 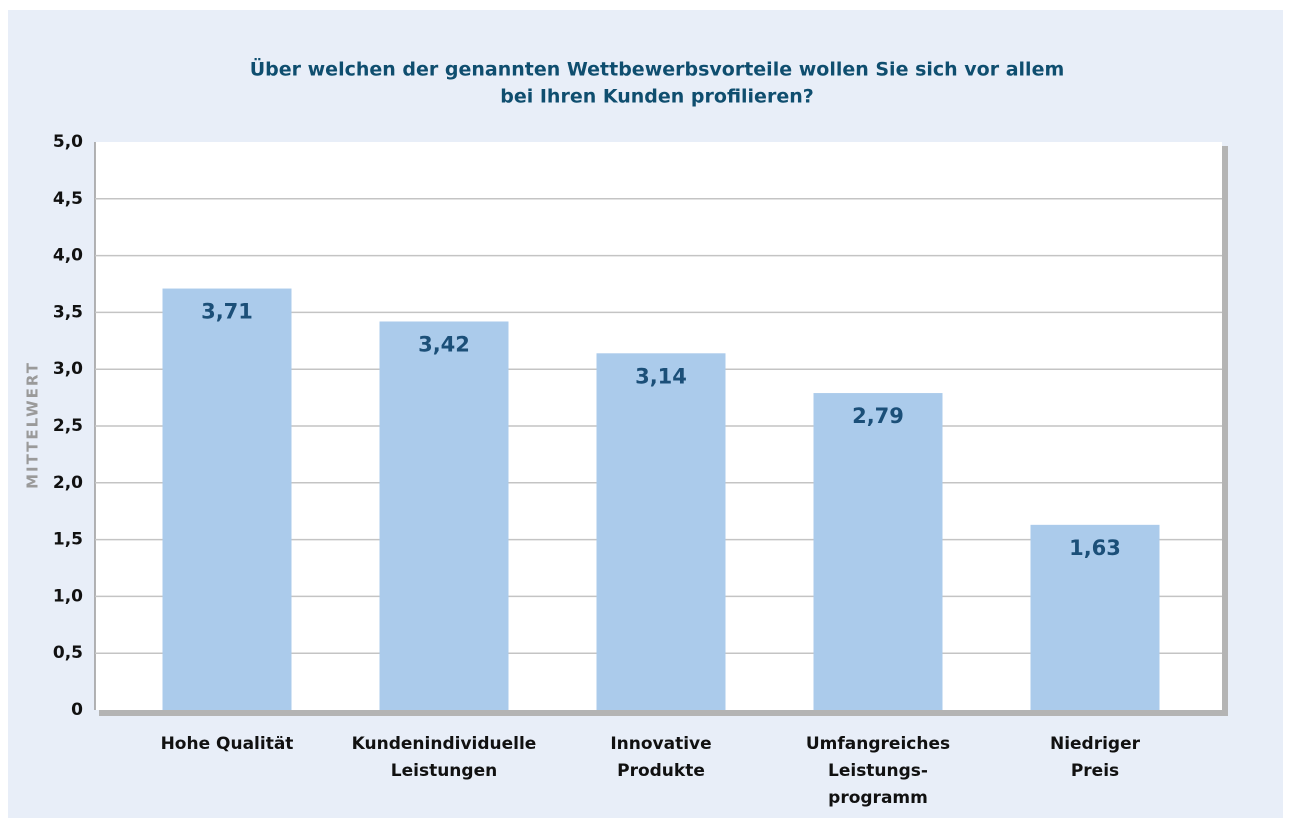 I want to click on x-tick-label: Hohe Qualität, so click(x=227, y=744).